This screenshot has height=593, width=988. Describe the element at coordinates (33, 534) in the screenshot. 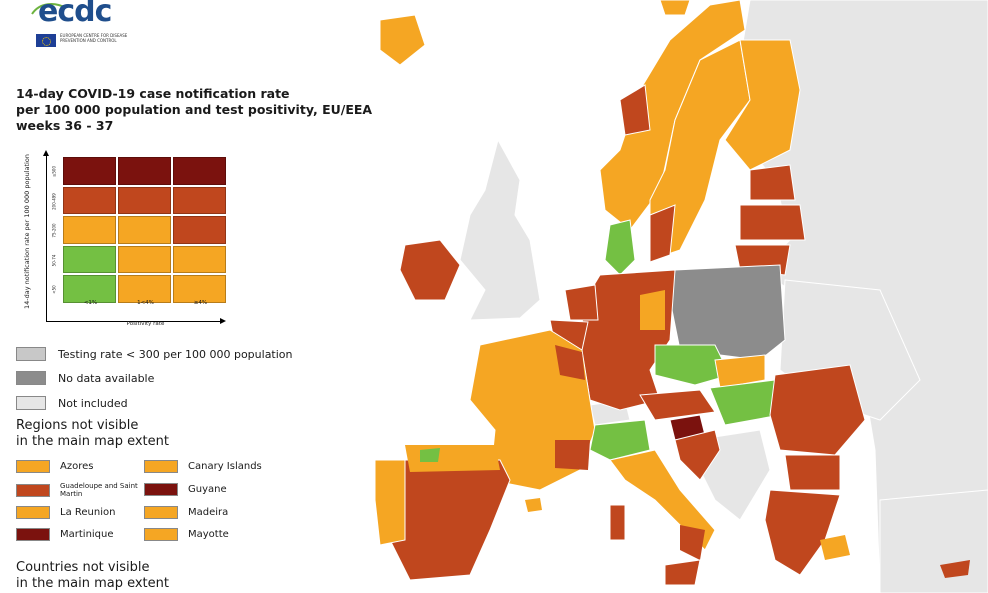

I see `martinique-swatch` at that location.